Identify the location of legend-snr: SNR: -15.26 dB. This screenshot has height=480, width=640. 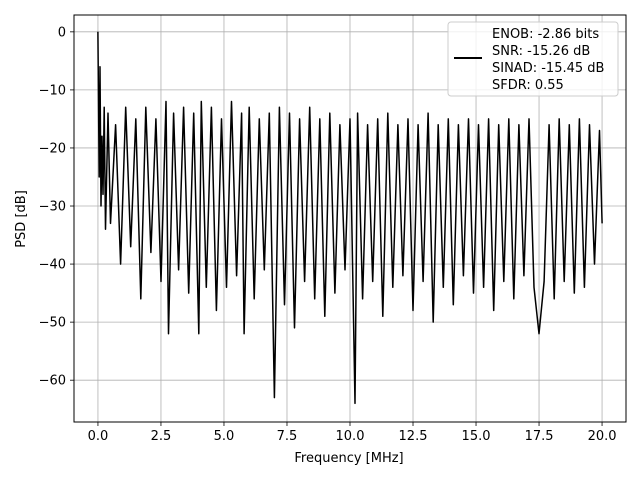
(541, 51).